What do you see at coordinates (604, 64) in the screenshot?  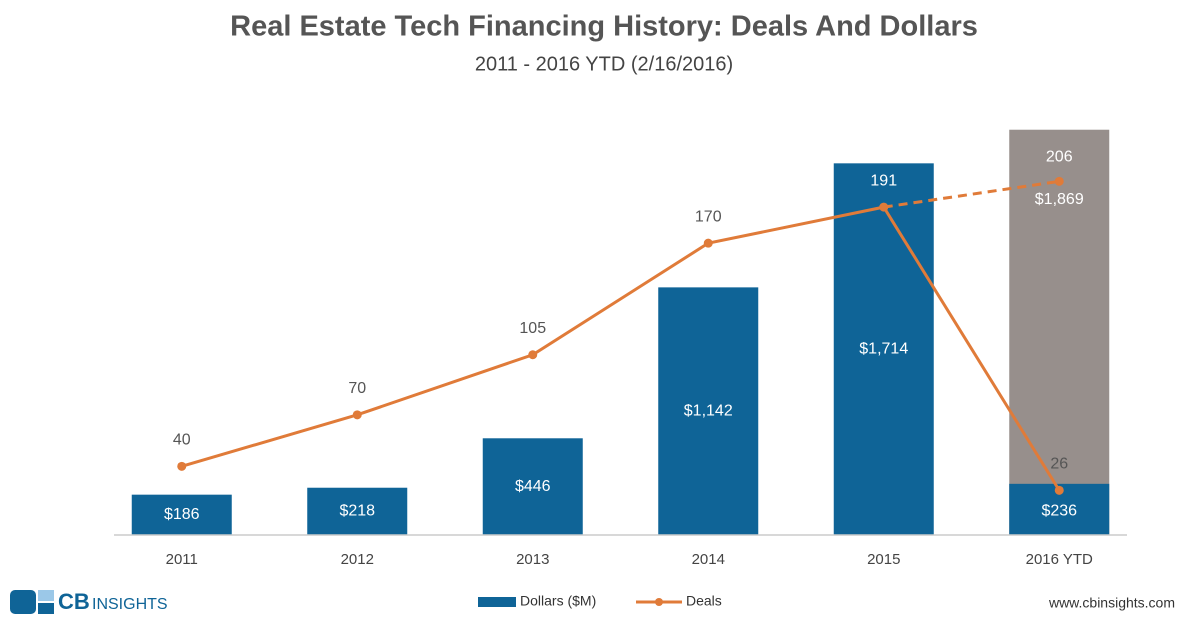 I see `chart-subtitle: 2011 - 2016 YTD (2/16/2016)` at bounding box center [604, 64].